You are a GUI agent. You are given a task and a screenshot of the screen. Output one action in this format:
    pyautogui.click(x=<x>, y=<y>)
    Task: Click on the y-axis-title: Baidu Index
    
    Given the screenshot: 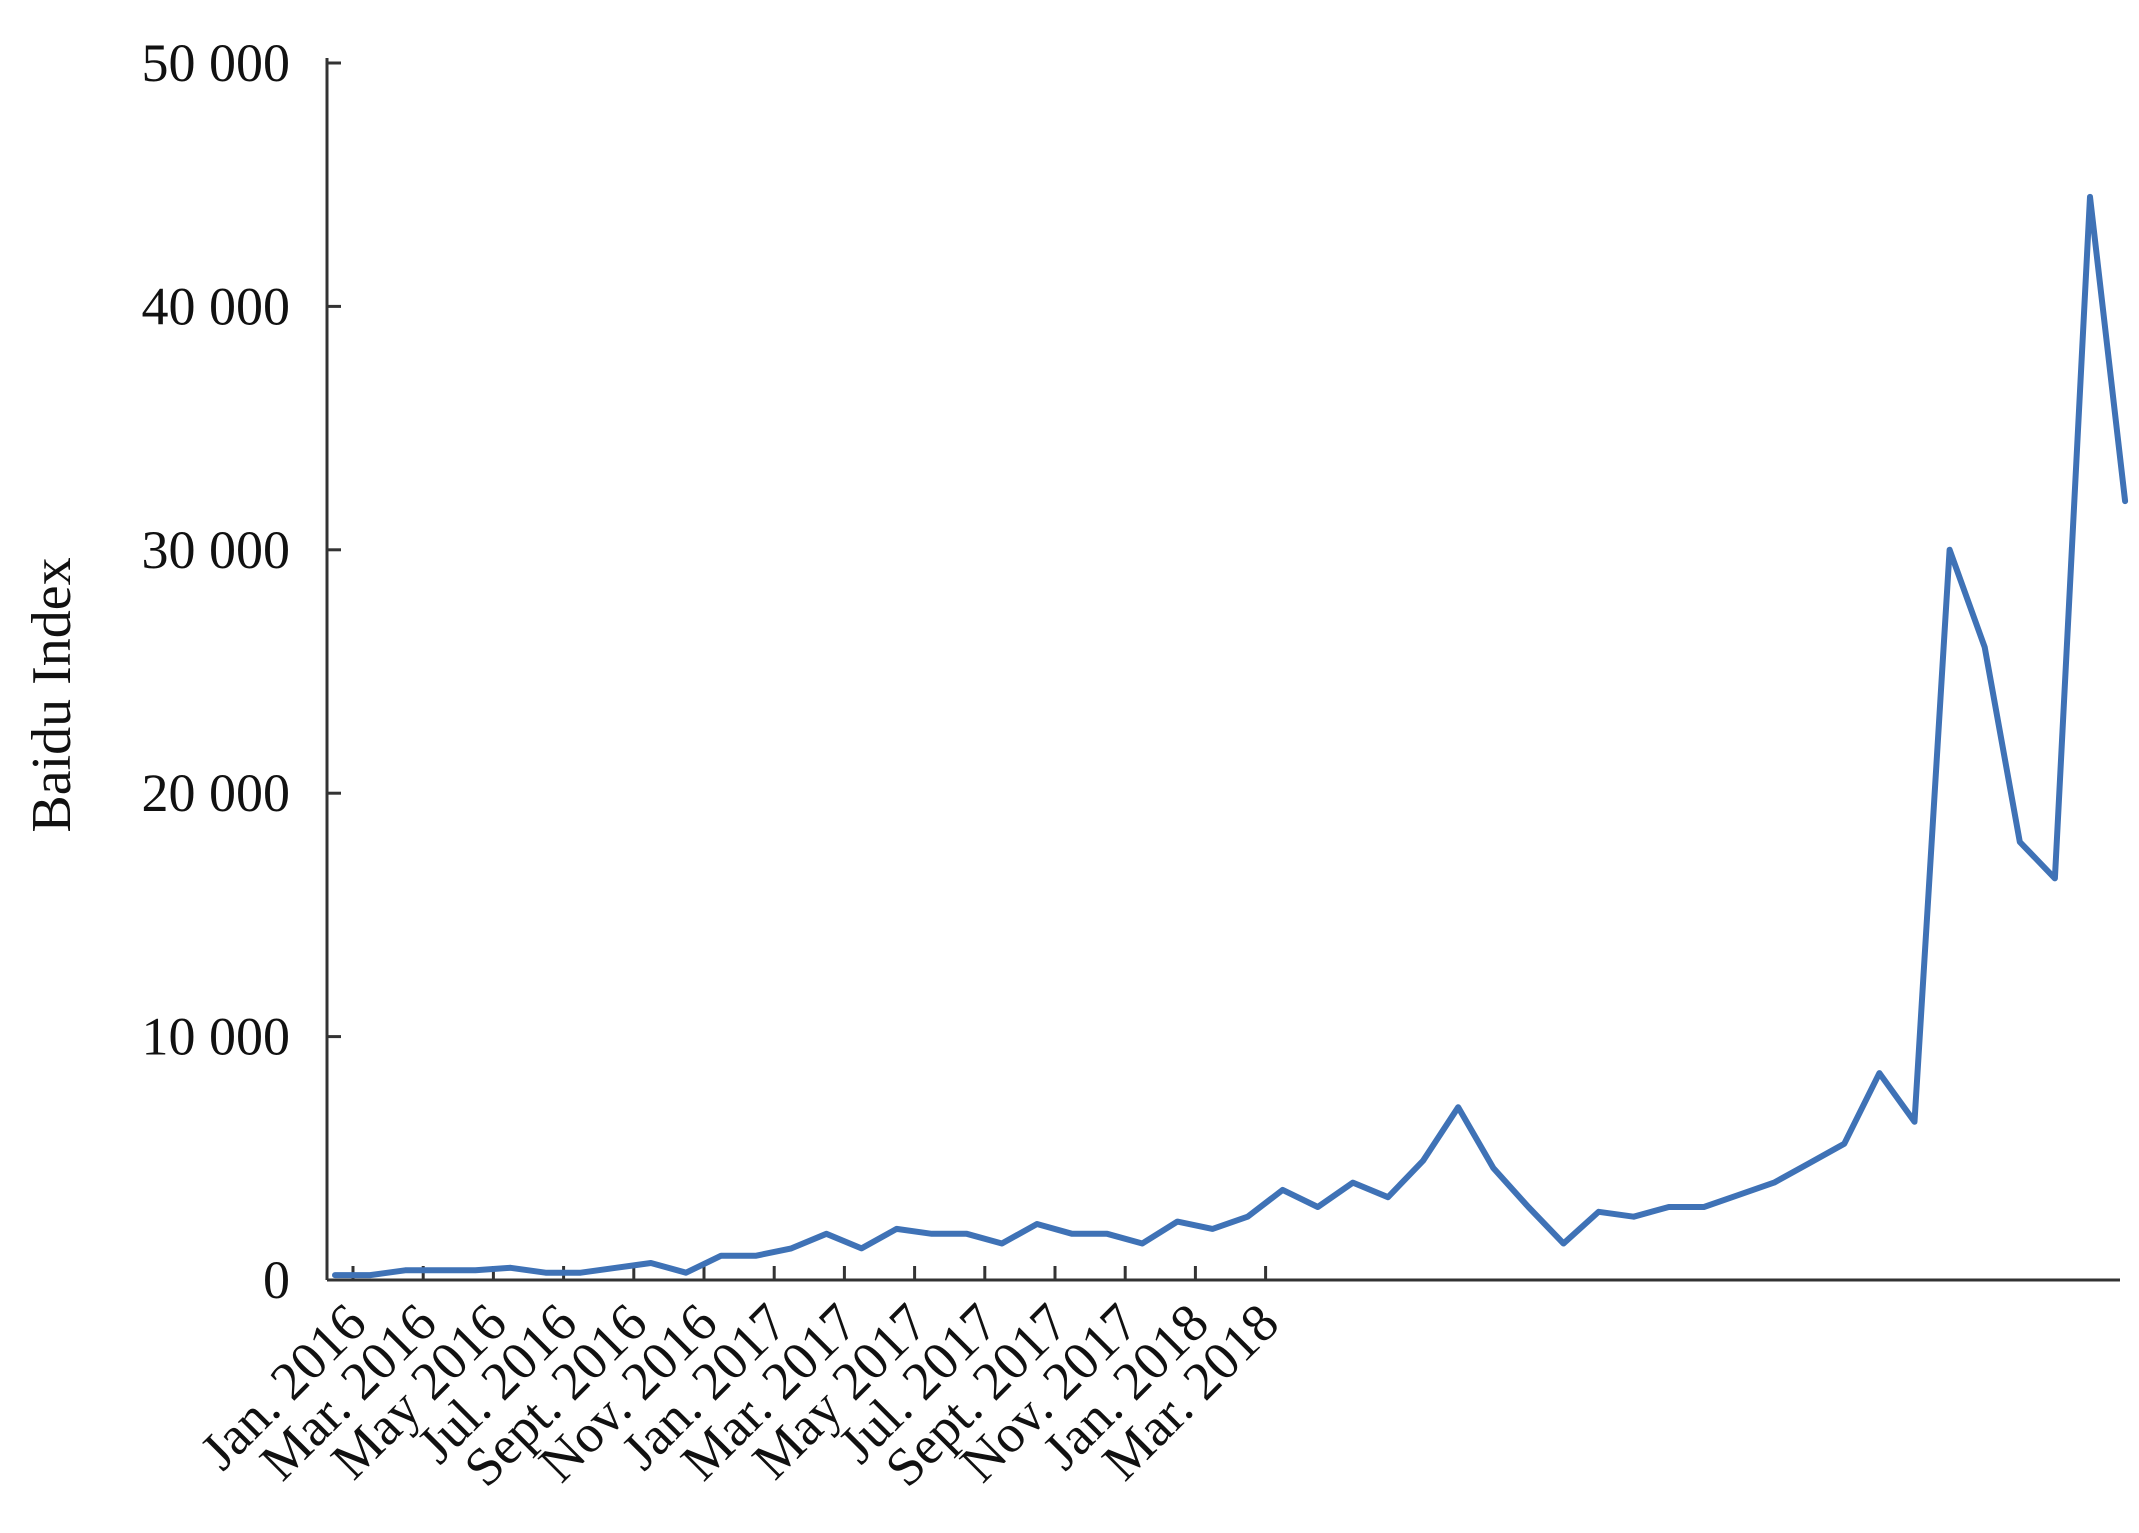 What is the action you would take?
    pyautogui.click(x=52, y=694)
    